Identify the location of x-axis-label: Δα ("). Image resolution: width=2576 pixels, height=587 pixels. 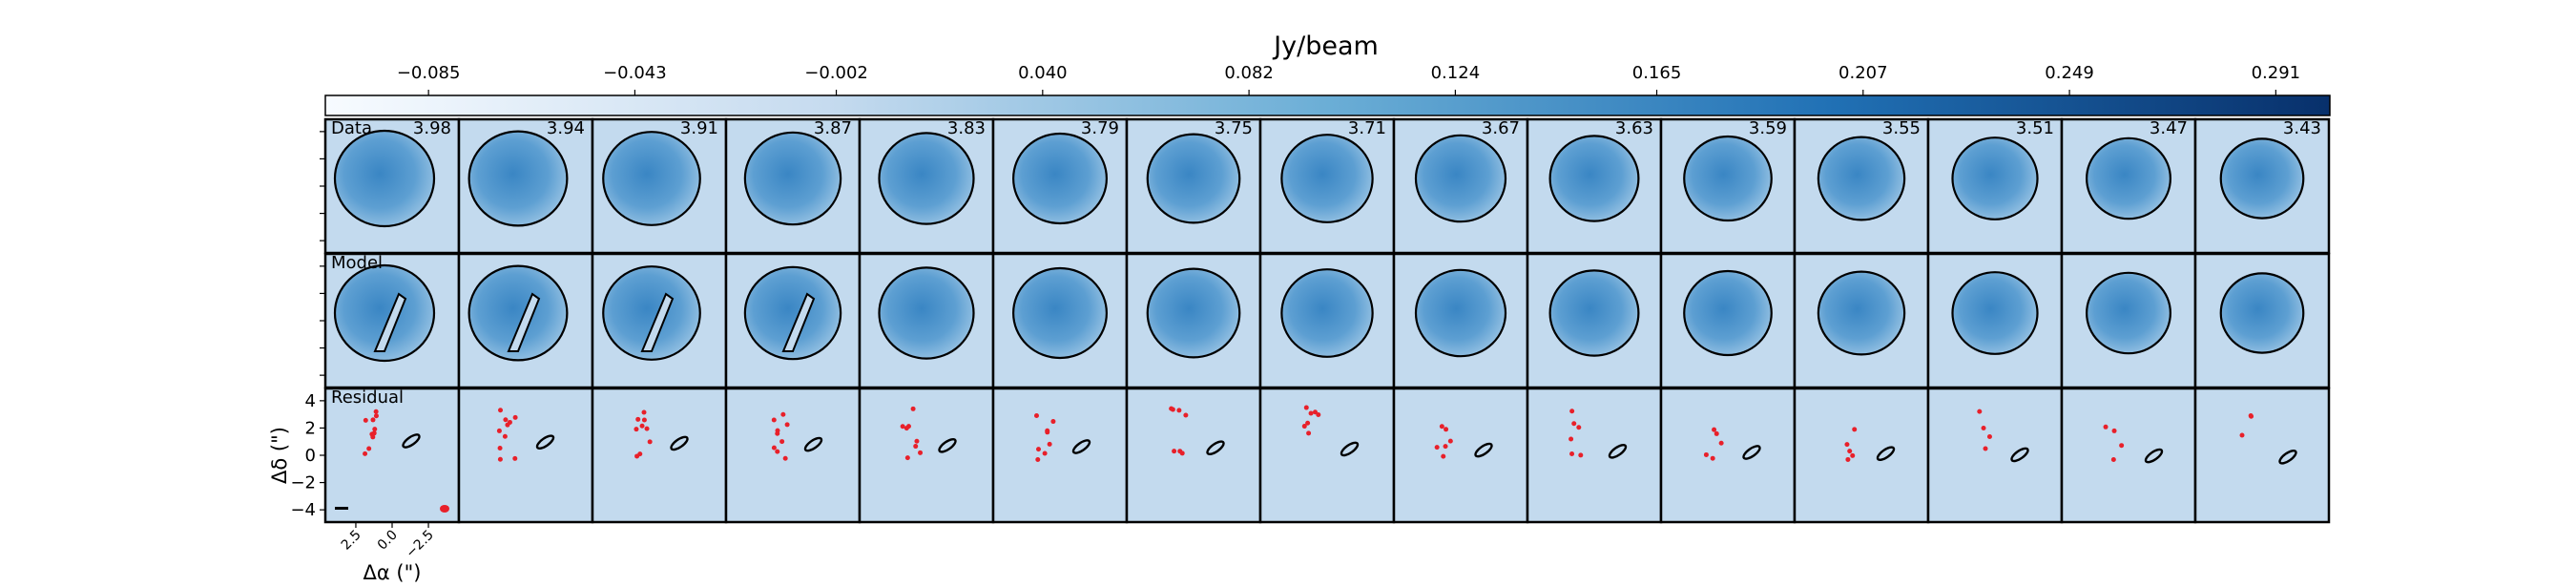
(393, 572).